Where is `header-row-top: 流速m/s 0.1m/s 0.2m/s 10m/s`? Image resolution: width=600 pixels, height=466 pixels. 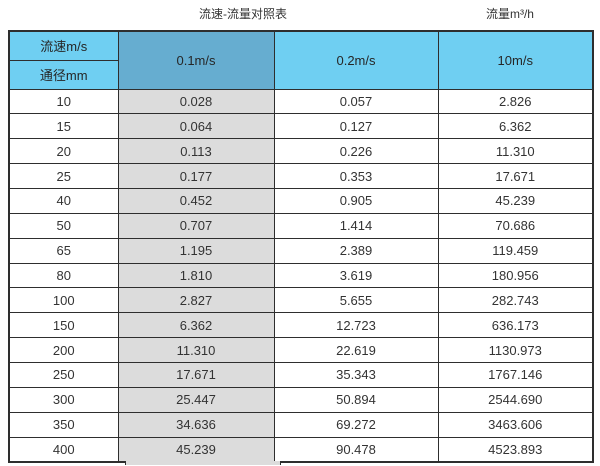
header-row-top: 流速m/s 0.1m/s 0.2m/s 10m/s is located at coordinates (301, 60).